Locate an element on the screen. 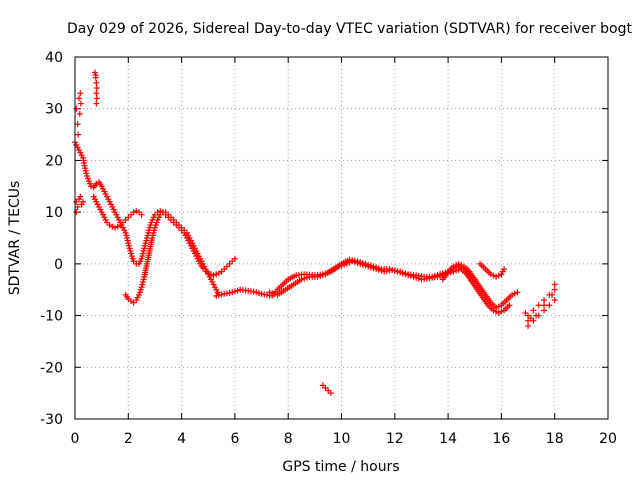 This screenshot has width=640, height=480. x-tick-label: 2 is located at coordinates (128, 439).